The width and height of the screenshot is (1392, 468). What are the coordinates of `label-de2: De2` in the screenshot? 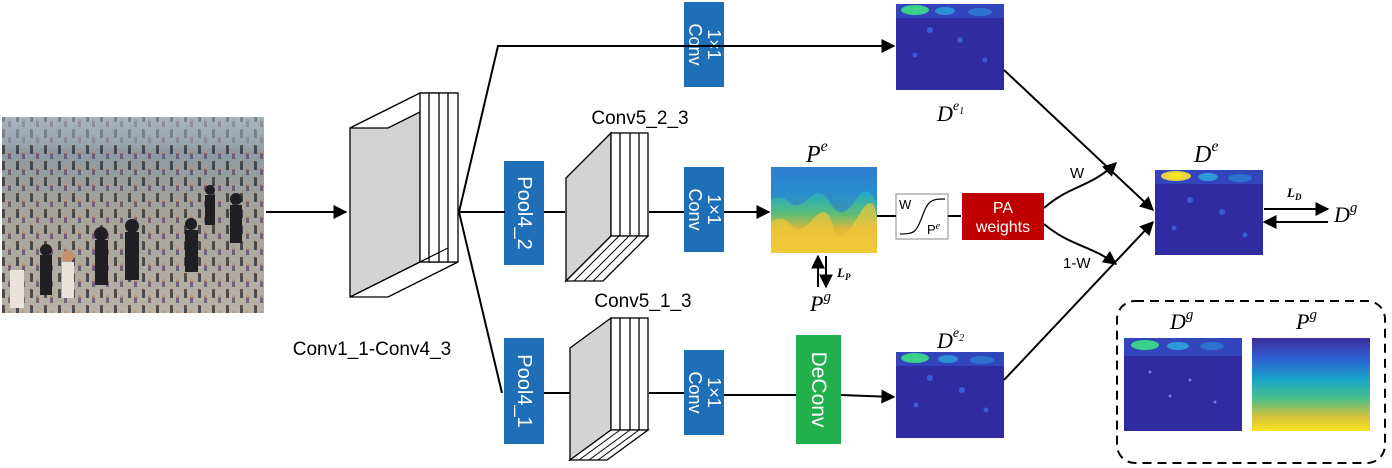 It's located at (950, 339).